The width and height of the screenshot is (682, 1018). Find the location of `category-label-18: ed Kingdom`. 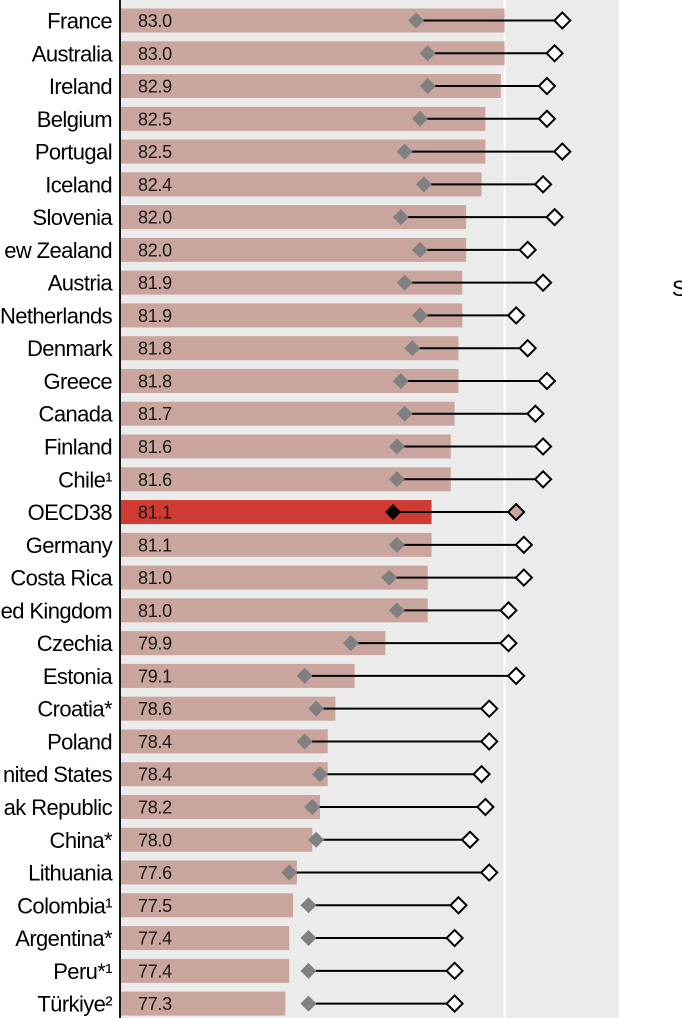

category-label-18: ed Kingdom is located at coordinates (56, 610).